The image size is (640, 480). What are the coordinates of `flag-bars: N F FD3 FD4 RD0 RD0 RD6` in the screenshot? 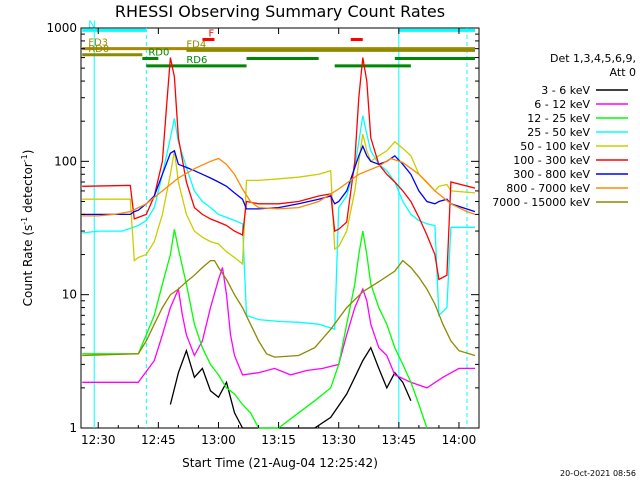 It's located at (278, 43).